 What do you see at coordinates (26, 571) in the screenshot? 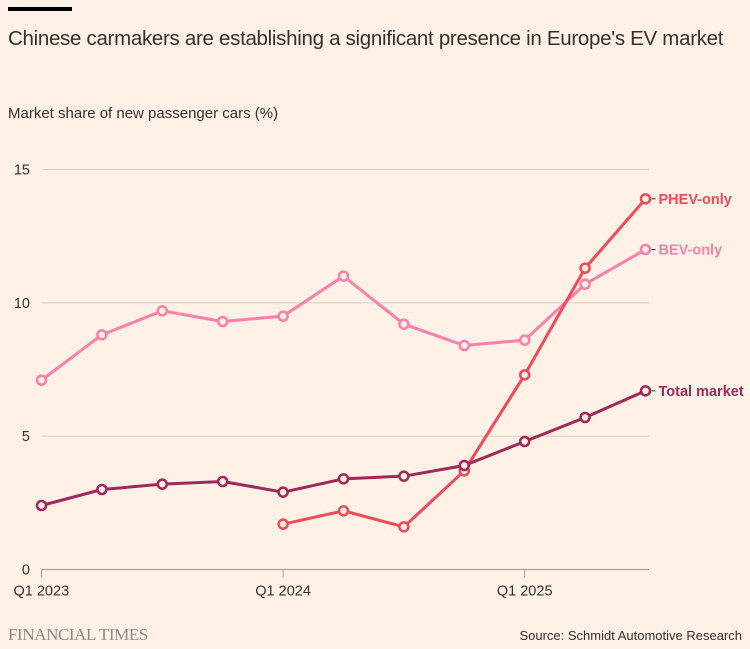
I see `y-tick-label: 0` at bounding box center [26, 571].